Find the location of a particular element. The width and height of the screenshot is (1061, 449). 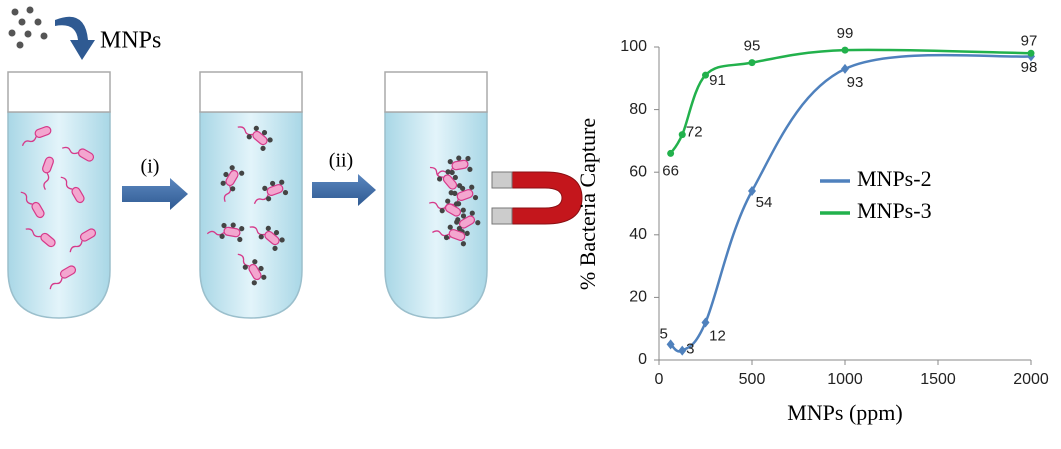

y-axis-title: % Bacteria Capture is located at coordinates (587, 204).